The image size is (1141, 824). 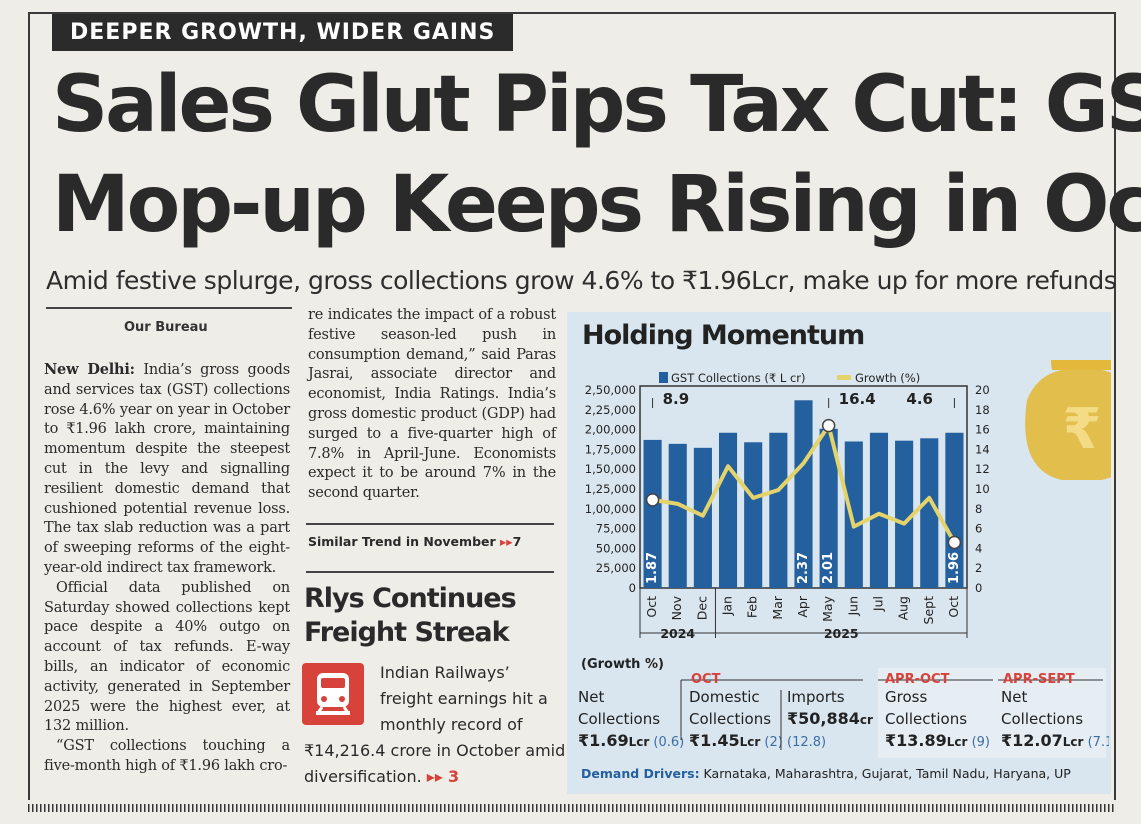 What do you see at coordinates (616, 529) in the screenshot?
I see `y-left-tick-label: 75,000` at bounding box center [616, 529].